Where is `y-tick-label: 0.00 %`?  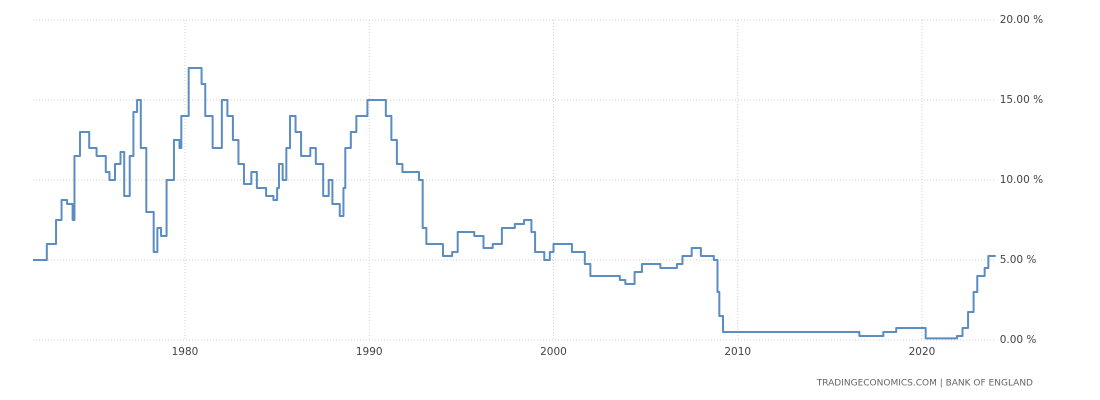 y-tick-label: 0.00 % is located at coordinates (1018, 340).